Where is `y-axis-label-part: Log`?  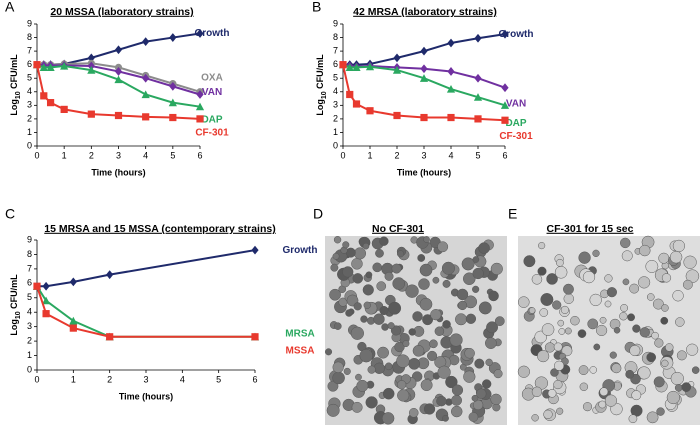
y-axis-label-part: Log is located at coordinates (14, 107).